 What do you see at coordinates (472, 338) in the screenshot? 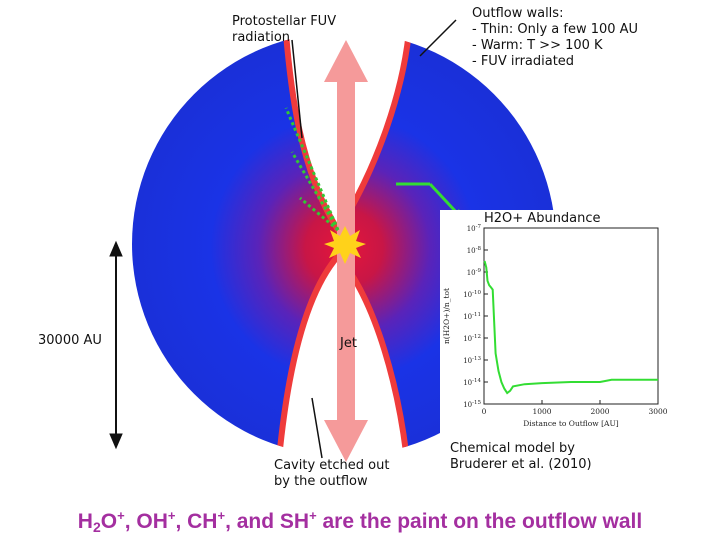
I see `y-tick-label: 10⁻¹²` at bounding box center [472, 338].